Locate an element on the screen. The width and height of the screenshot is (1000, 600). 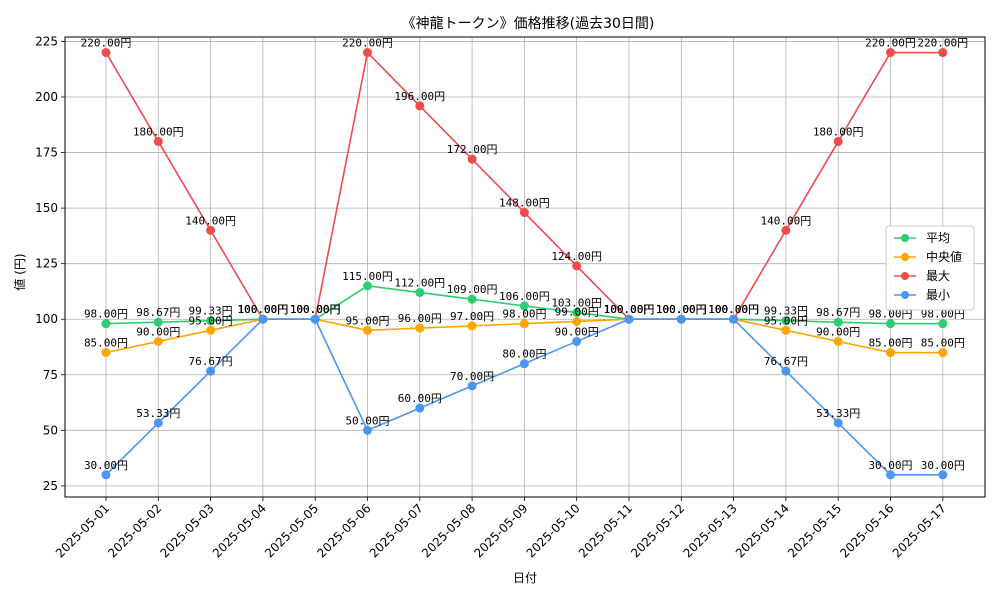
x-tick-label: 2025-05-04 is located at coordinates (239, 530).